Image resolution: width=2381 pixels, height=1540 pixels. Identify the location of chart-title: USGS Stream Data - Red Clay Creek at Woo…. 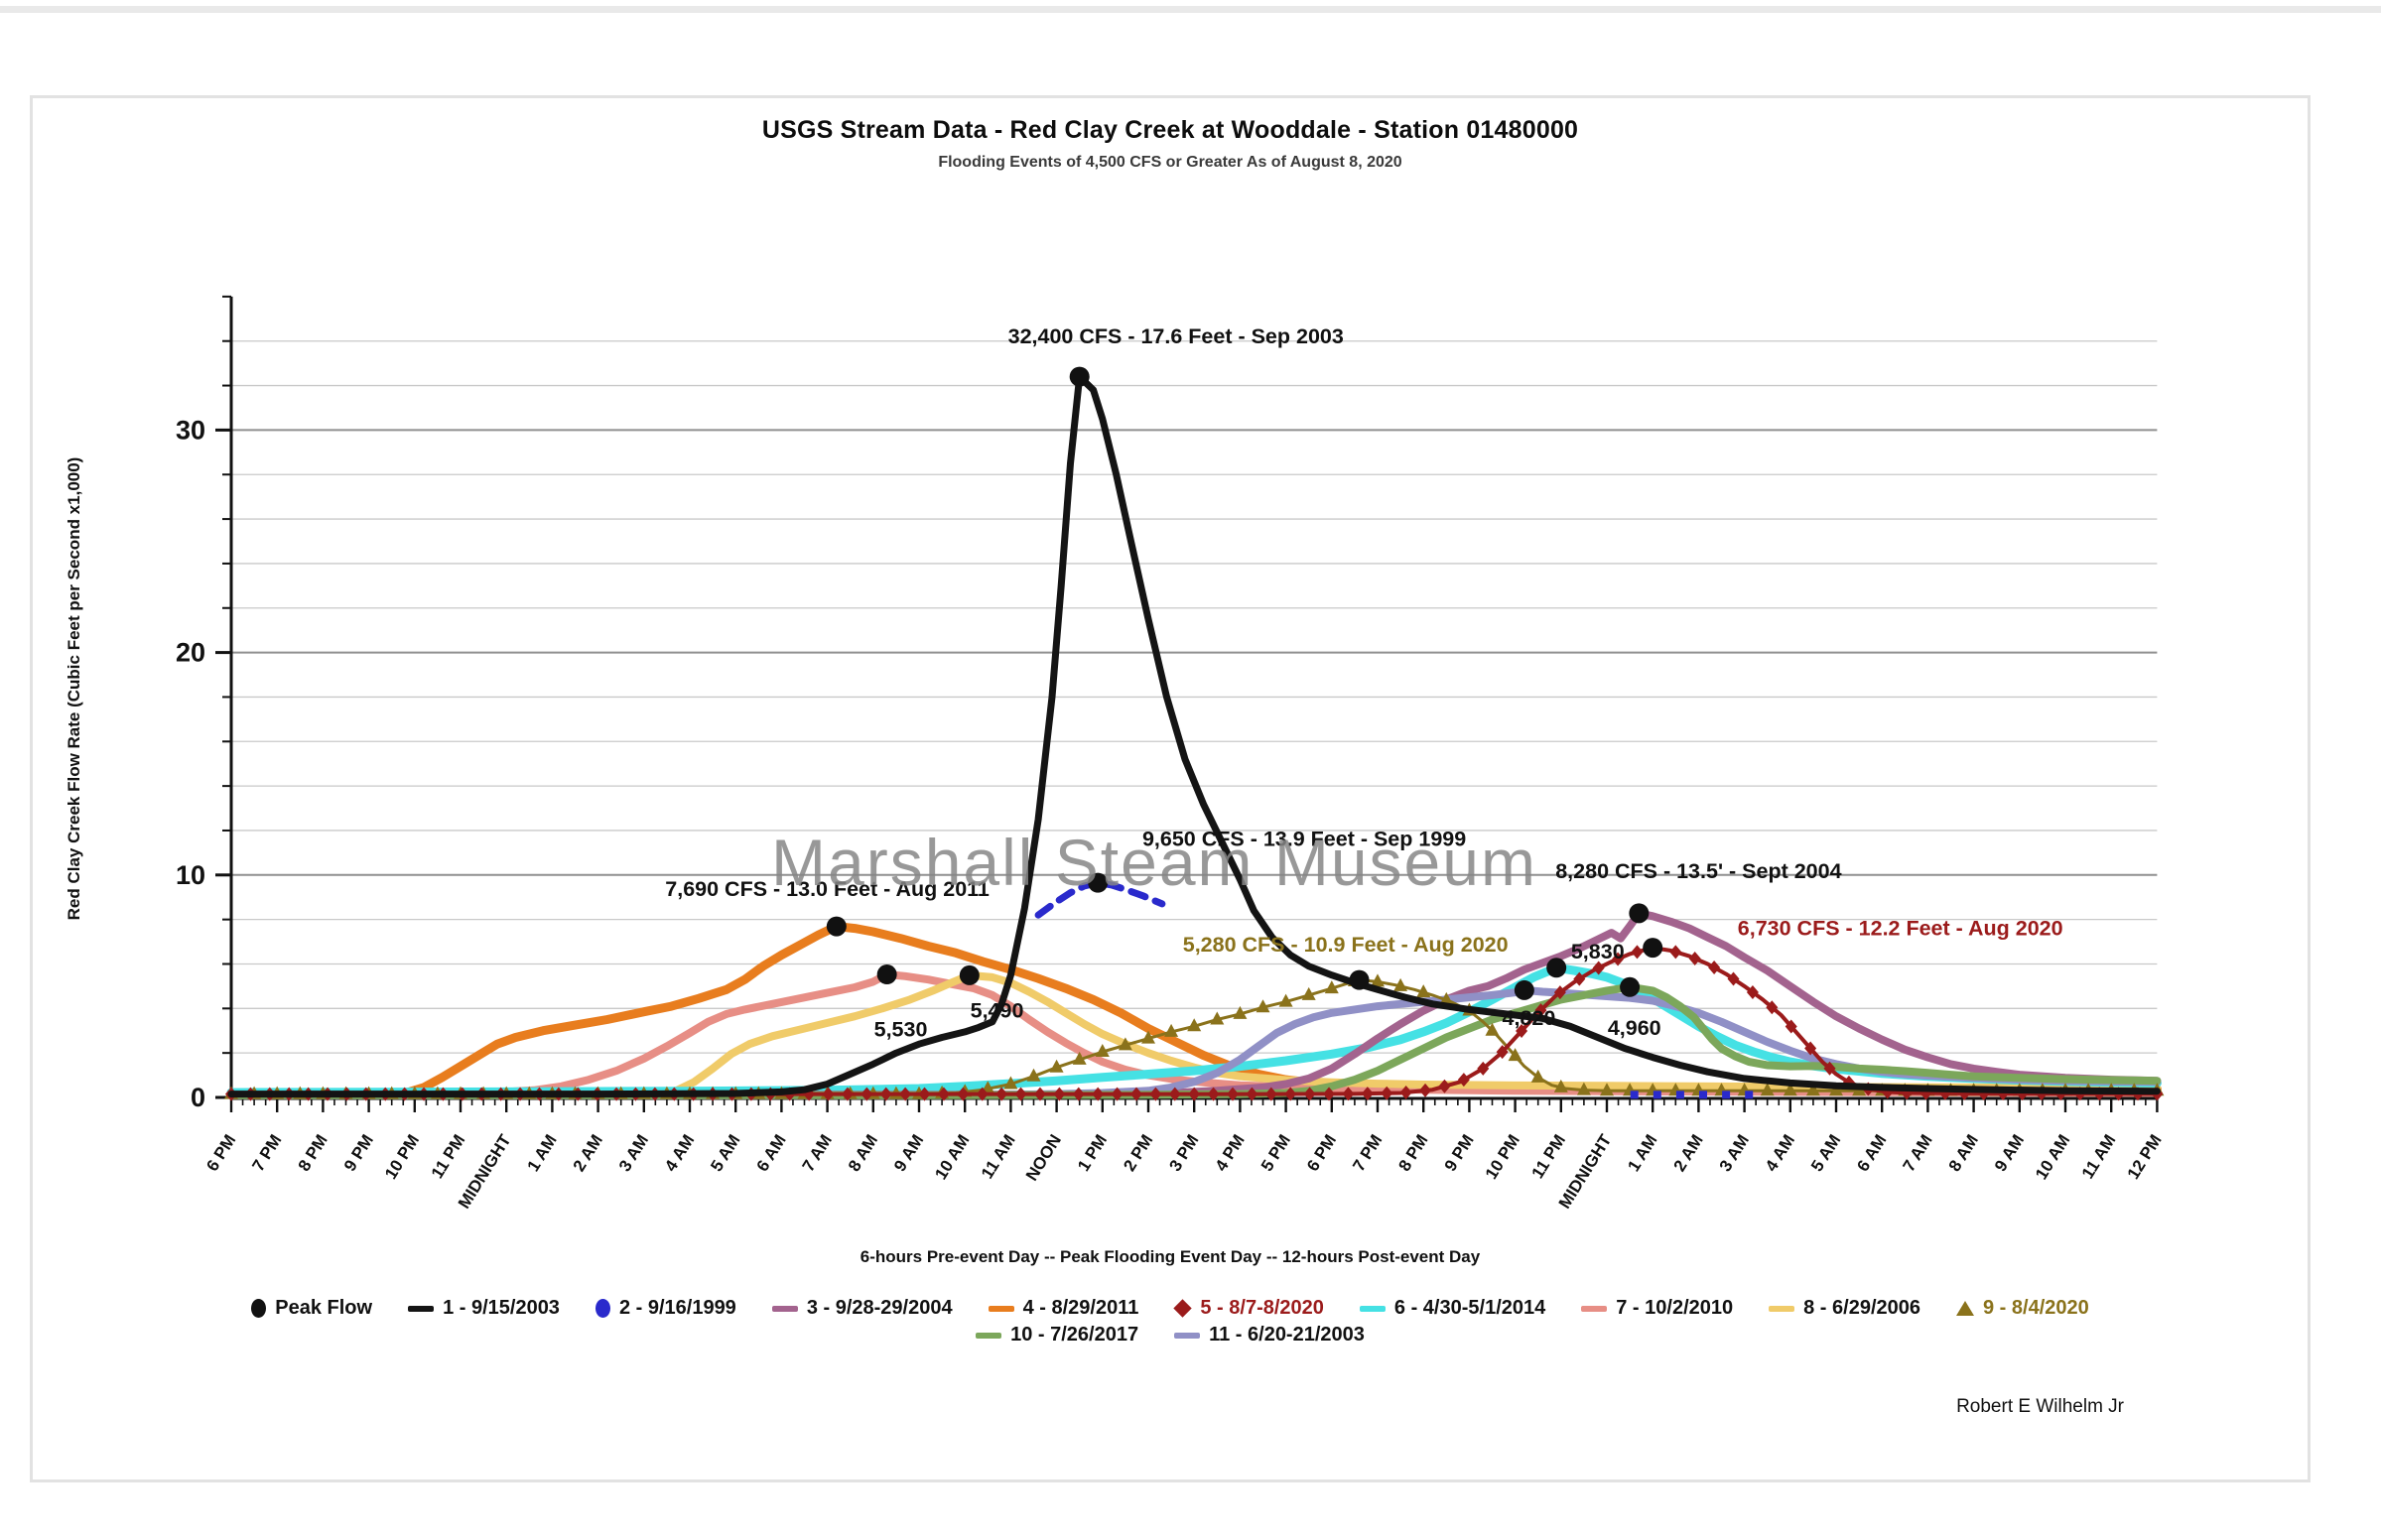
(1170, 130).